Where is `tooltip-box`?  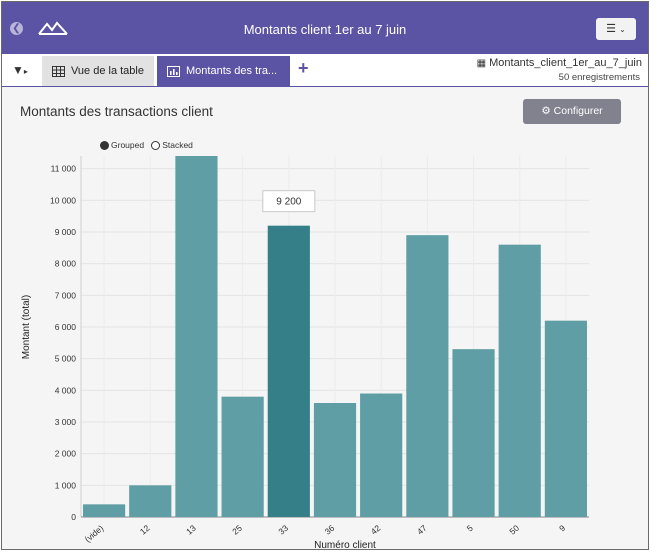 tooltip-box is located at coordinates (289, 201).